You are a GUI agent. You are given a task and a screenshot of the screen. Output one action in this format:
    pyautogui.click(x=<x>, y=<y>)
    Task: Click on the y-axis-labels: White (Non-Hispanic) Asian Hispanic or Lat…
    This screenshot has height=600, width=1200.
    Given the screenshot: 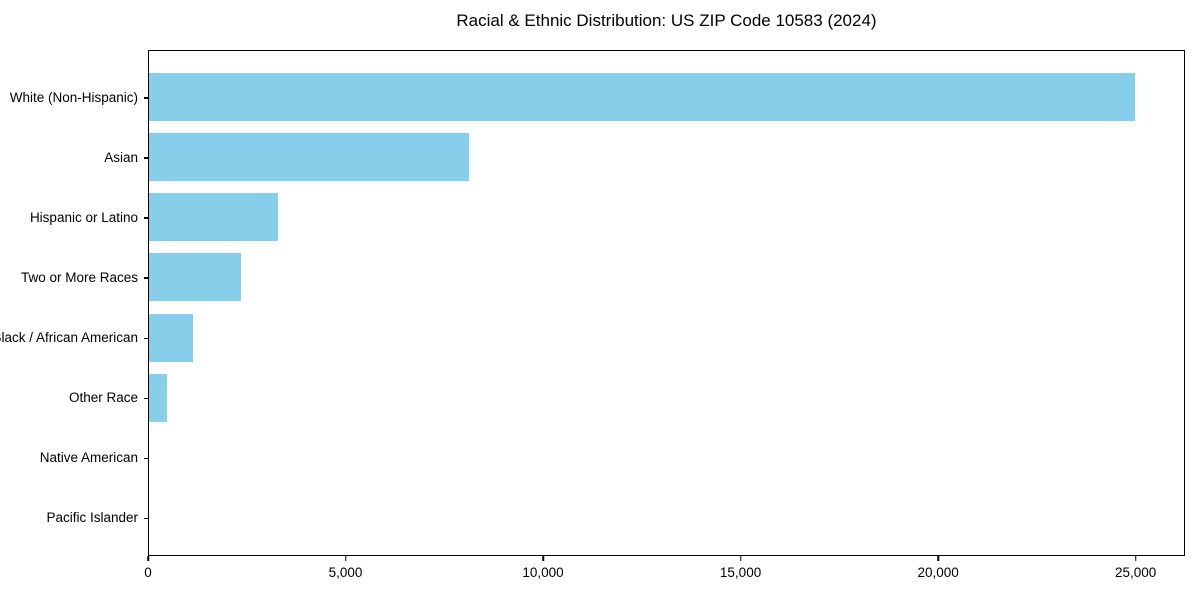 What is the action you would take?
    pyautogui.click(x=74, y=303)
    